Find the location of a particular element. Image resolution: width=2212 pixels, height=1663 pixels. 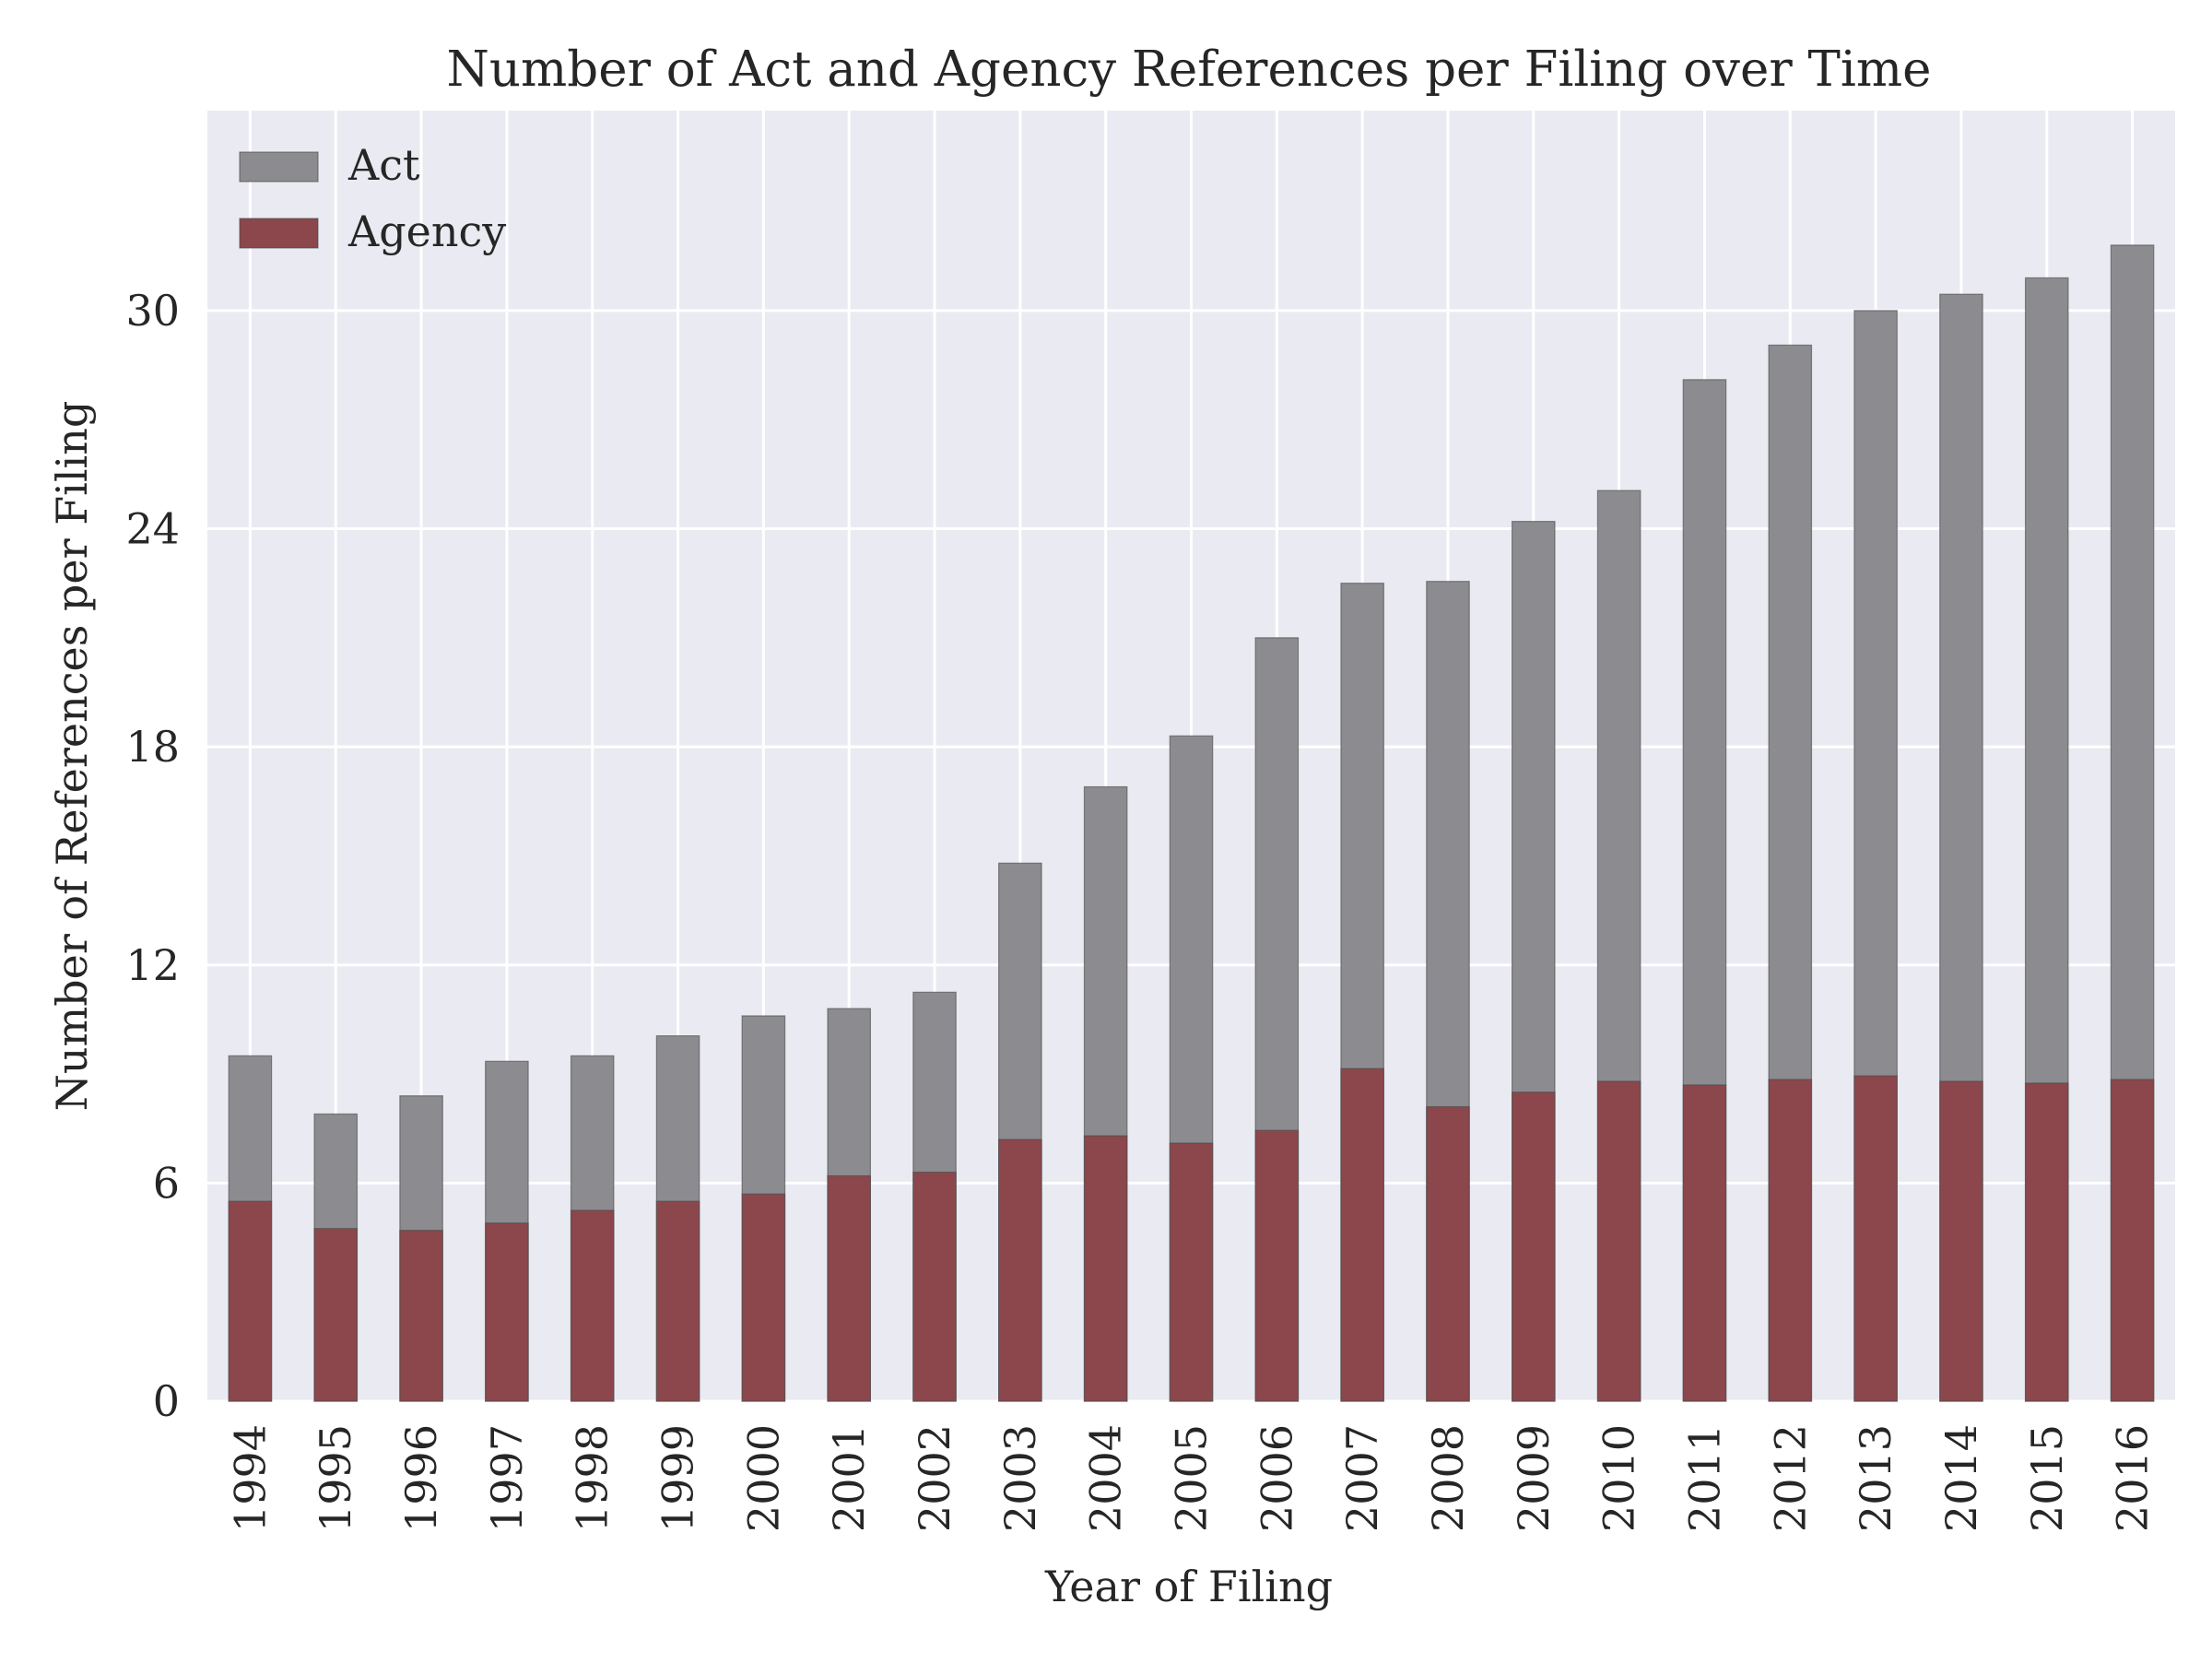

x-tick-label: 2007 is located at coordinates (1362, 1478).